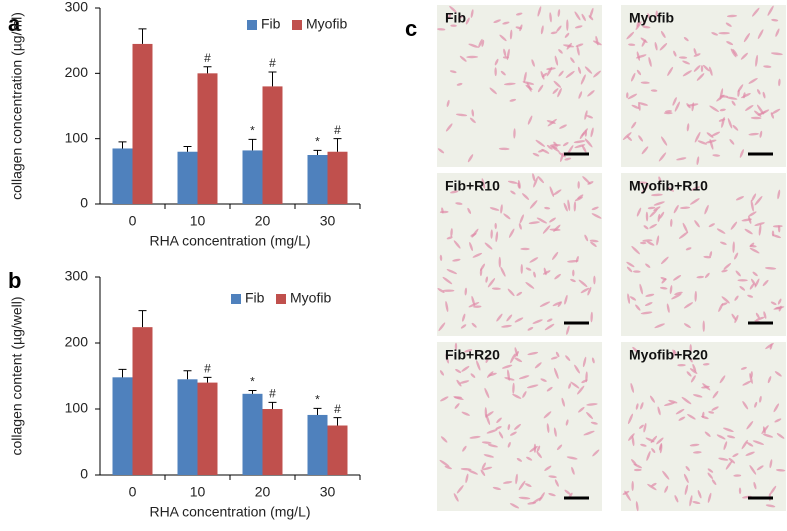 This screenshot has height=531, width=787. What do you see at coordinates (317, 142) in the screenshot?
I see `significance-mark: *` at bounding box center [317, 142].